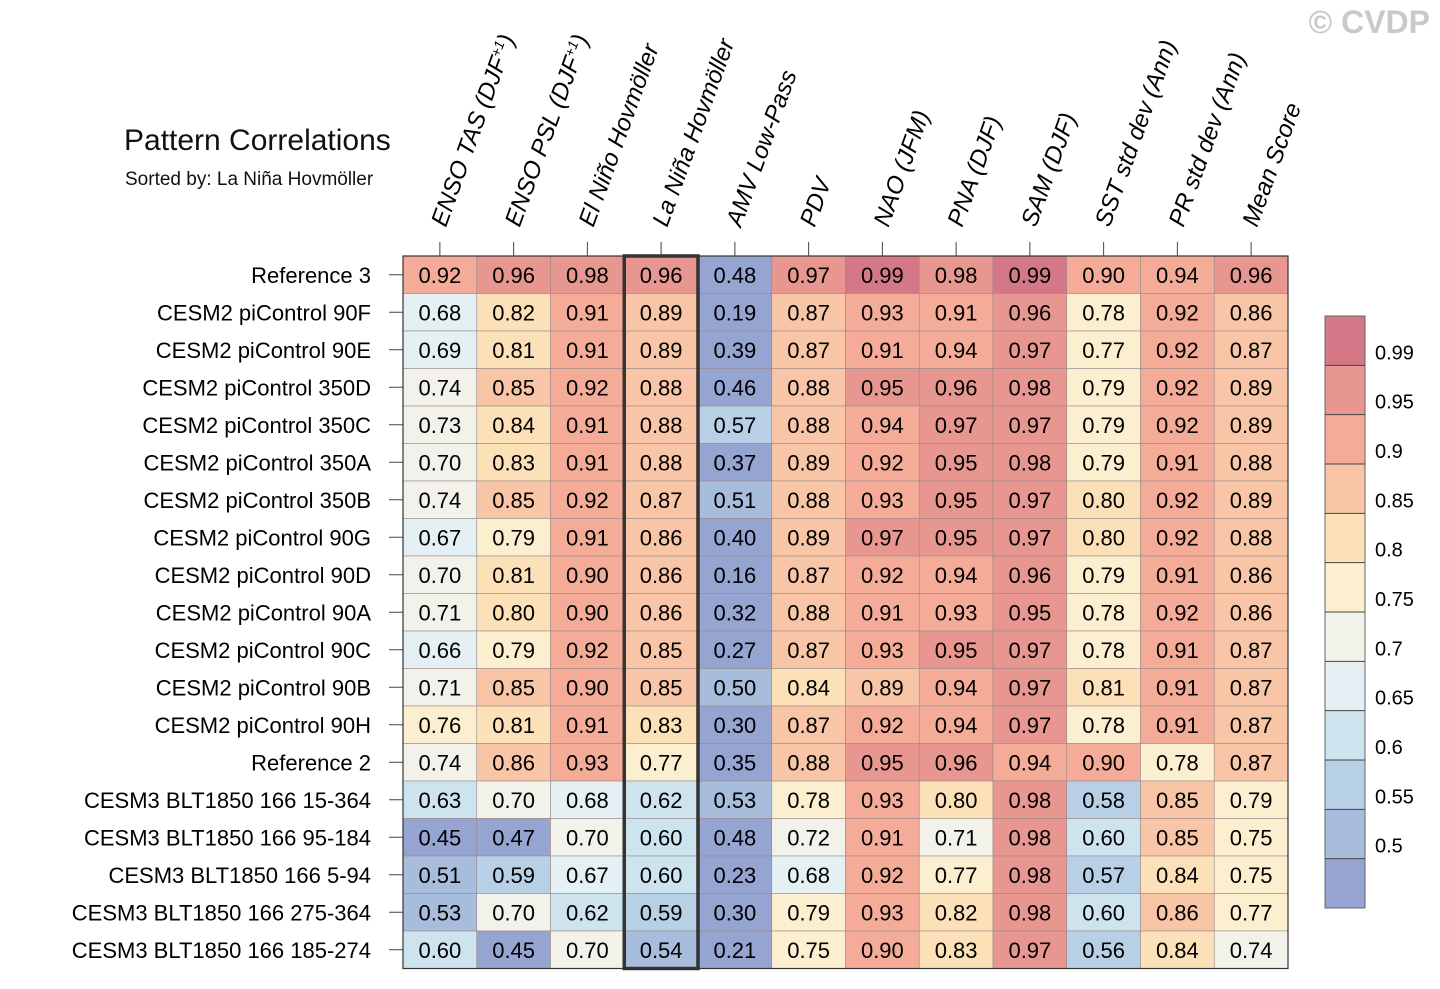 The height and width of the screenshot is (989, 1440). What do you see at coordinates (249, 179) in the screenshot?
I see `chart-subtitle: Sorted by: La Niña Hovmöller` at bounding box center [249, 179].